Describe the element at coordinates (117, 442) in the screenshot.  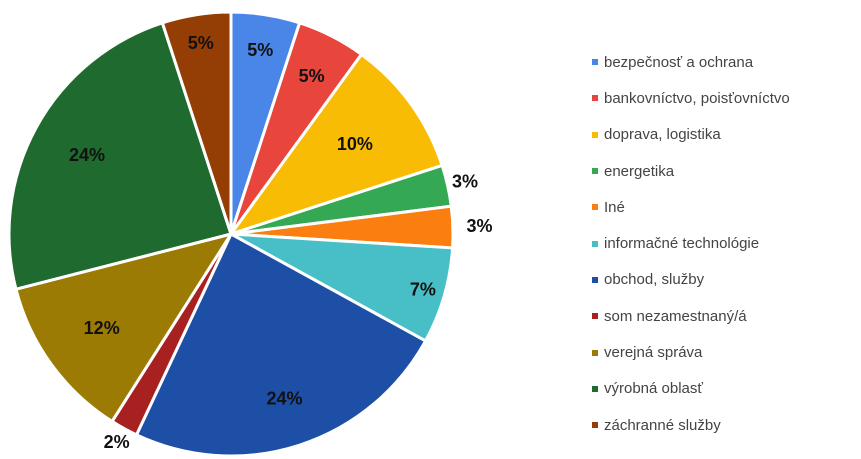
I see `slice-label: 2%` at that location.